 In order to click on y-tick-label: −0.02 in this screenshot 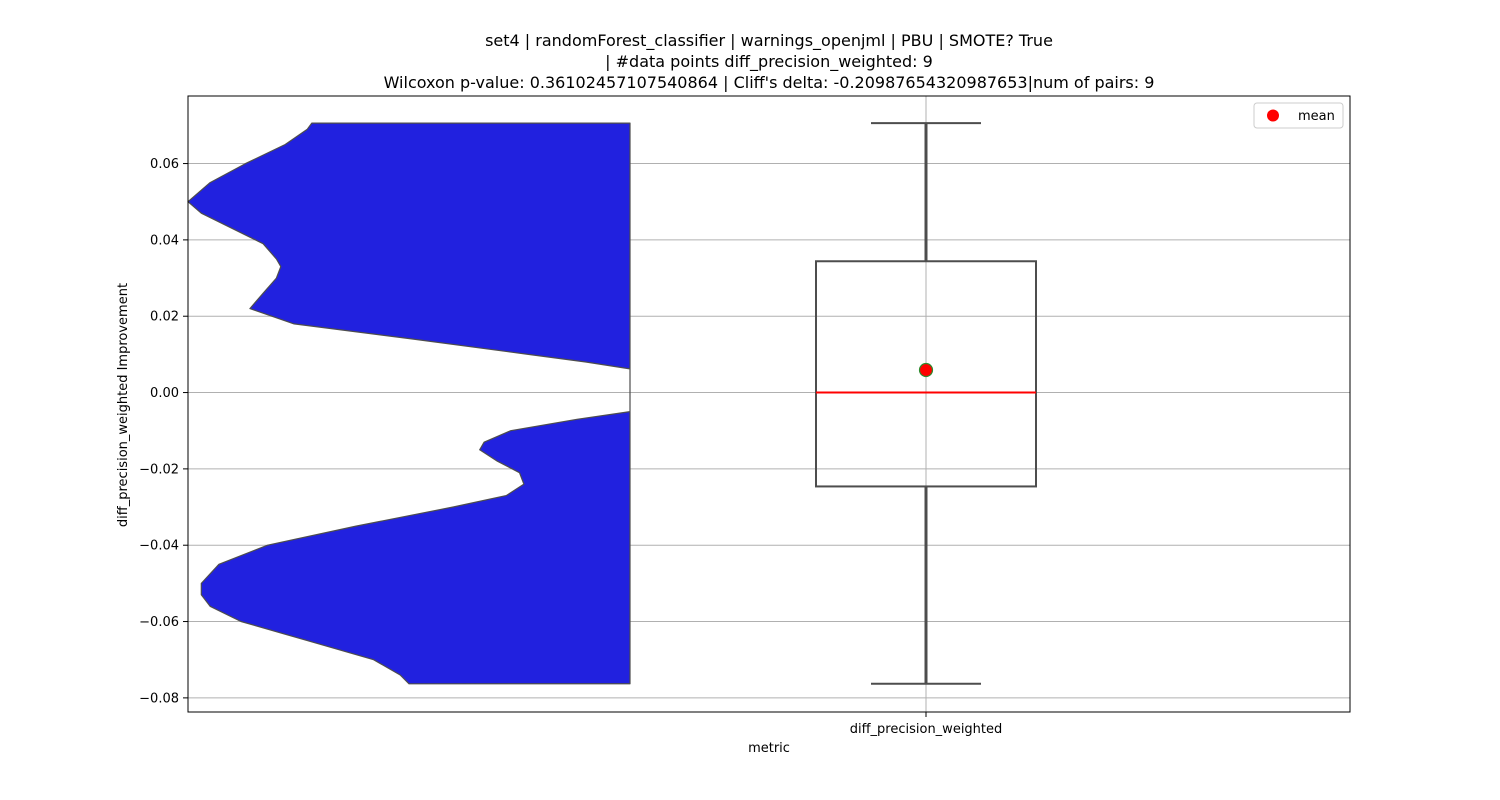, I will do `click(159, 469)`.